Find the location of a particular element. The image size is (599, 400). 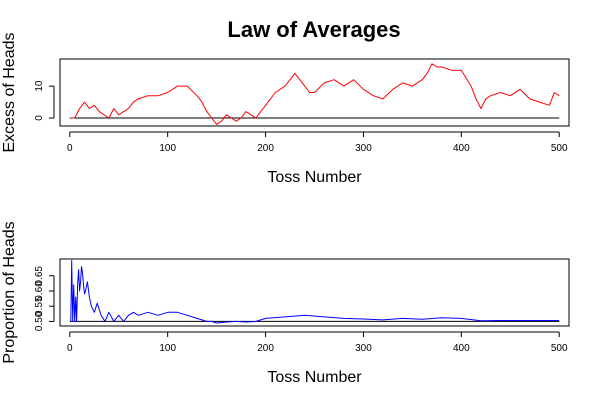

y-tick-label: 0.55 is located at coordinates (39, 306).